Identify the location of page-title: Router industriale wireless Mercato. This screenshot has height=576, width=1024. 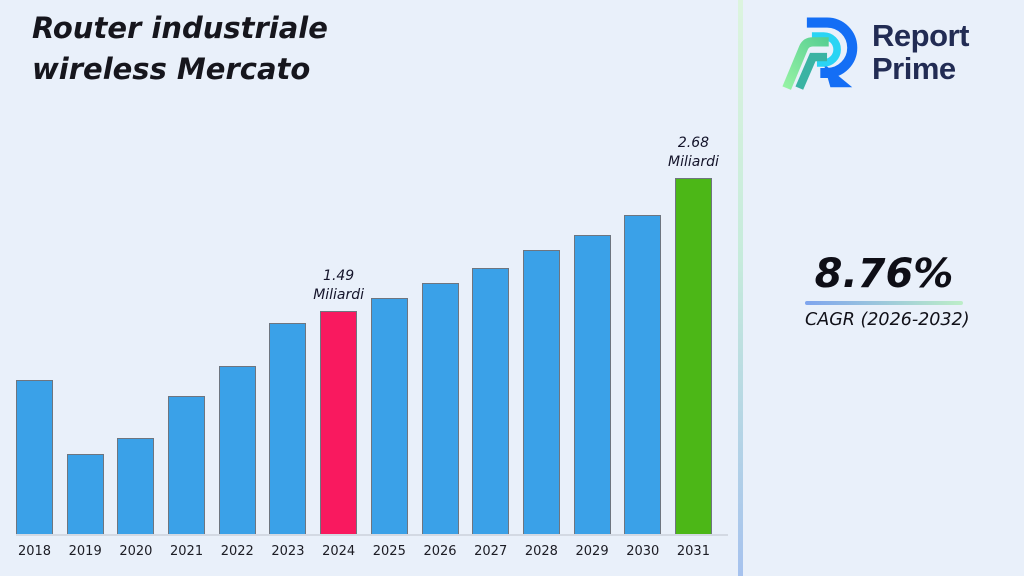
(180, 49).